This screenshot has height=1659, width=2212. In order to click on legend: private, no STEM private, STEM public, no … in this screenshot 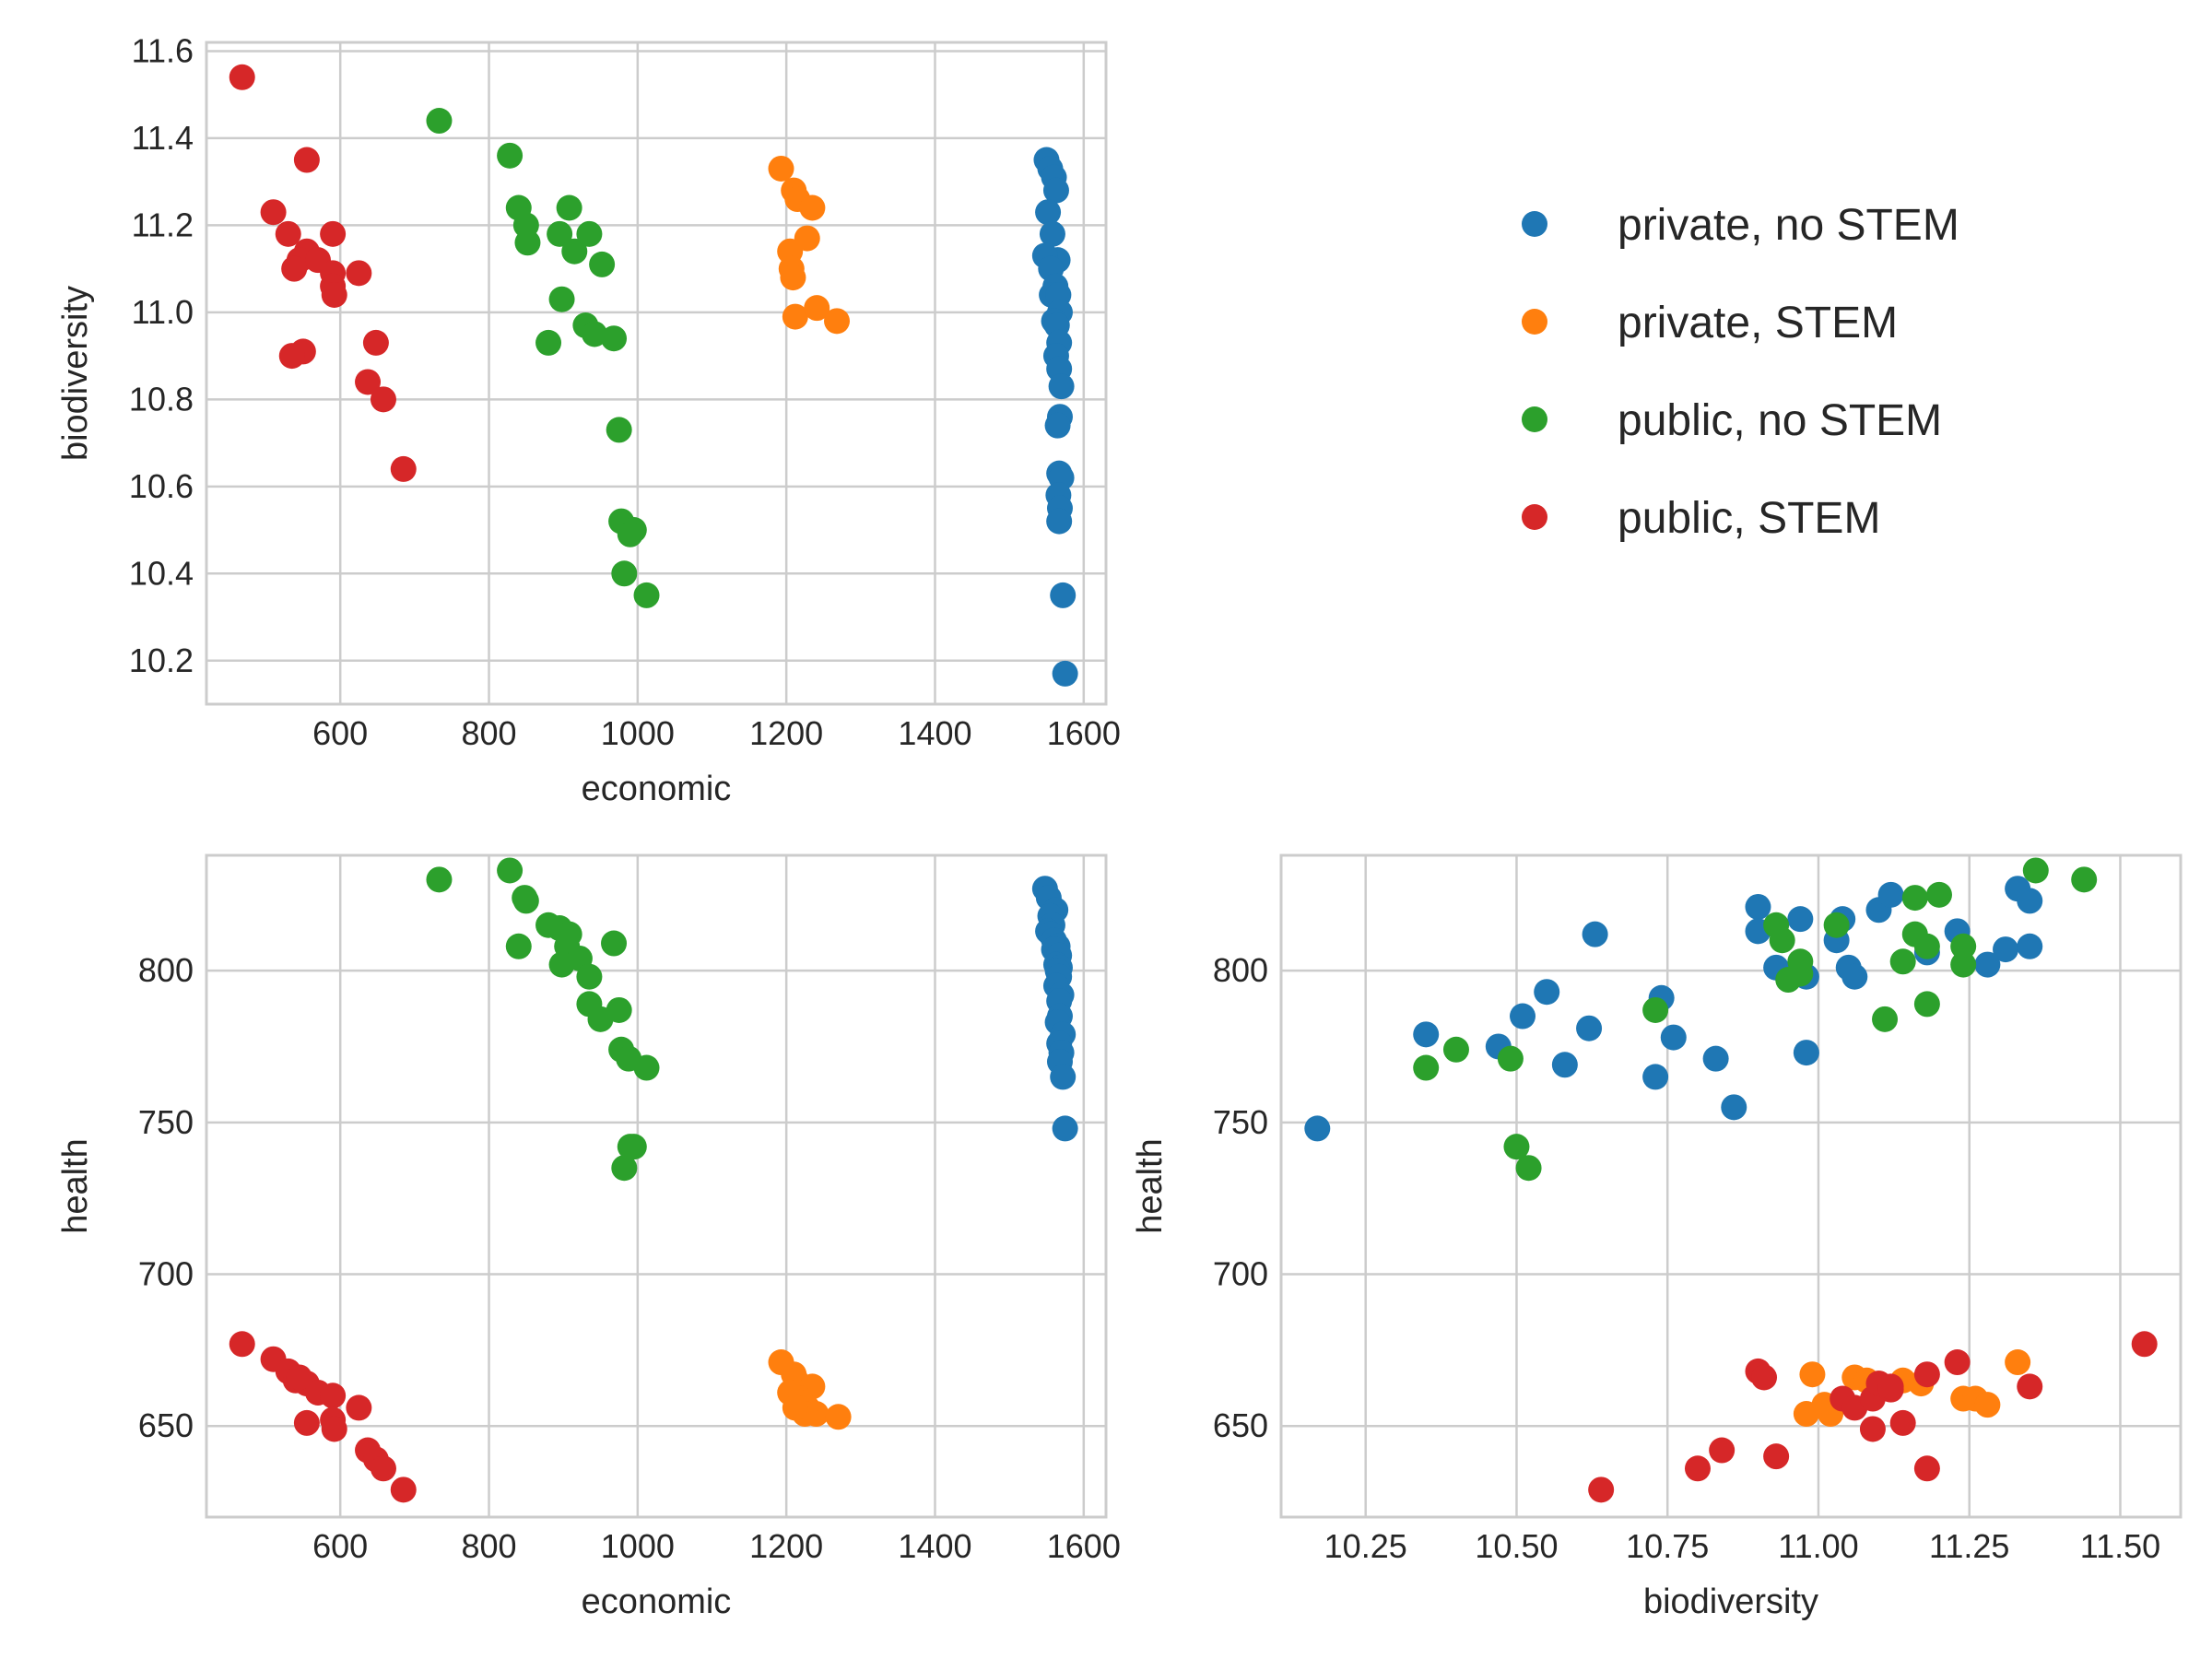, I will do `click(1740, 372)`.